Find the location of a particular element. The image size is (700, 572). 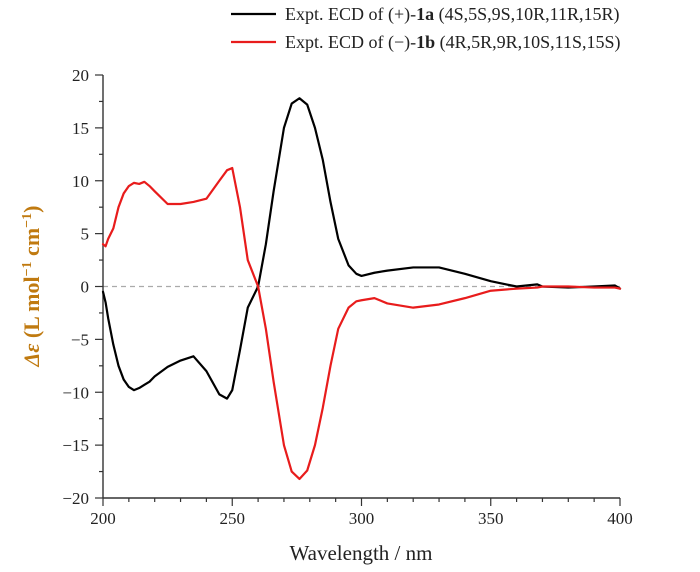

y-tick-label: 5 is located at coordinates (85, 234).